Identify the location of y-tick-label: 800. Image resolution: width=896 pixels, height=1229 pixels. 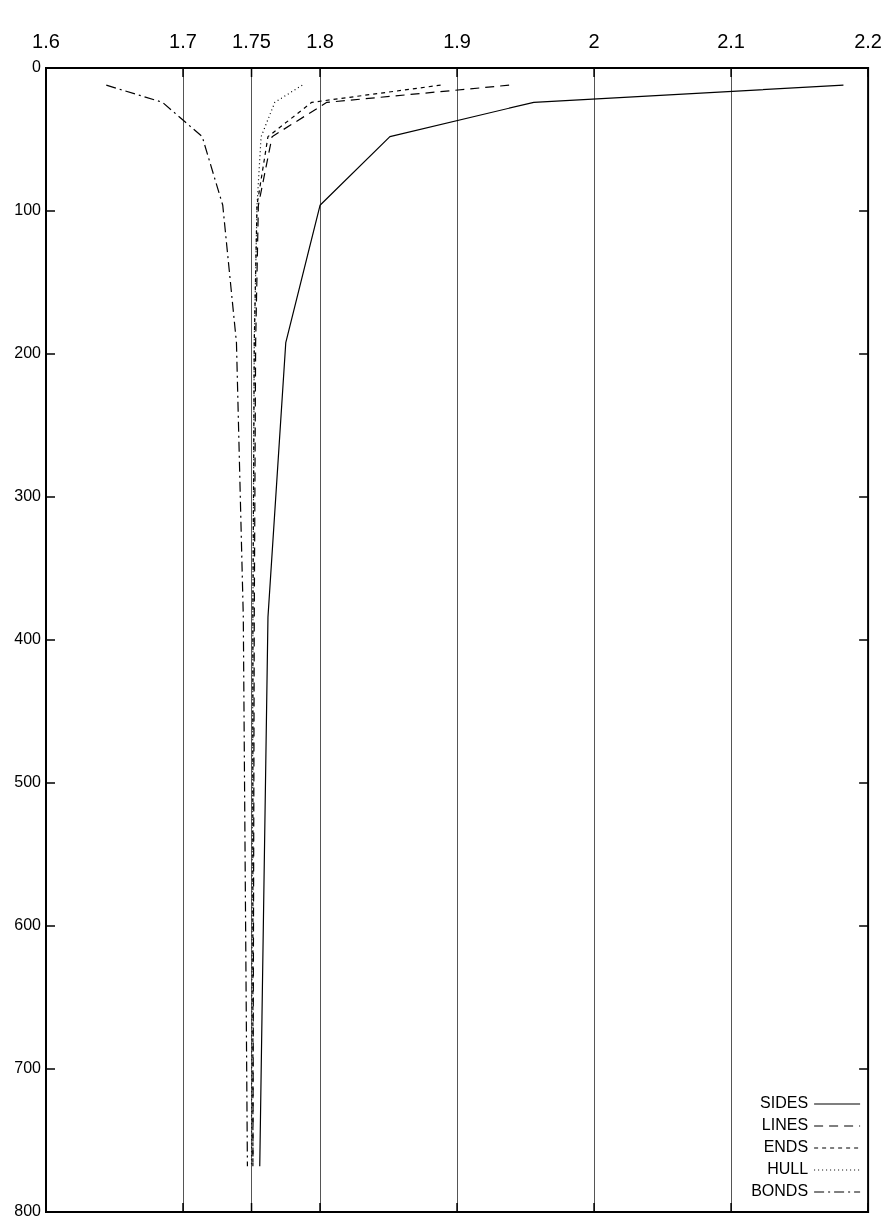
(28, 1211).